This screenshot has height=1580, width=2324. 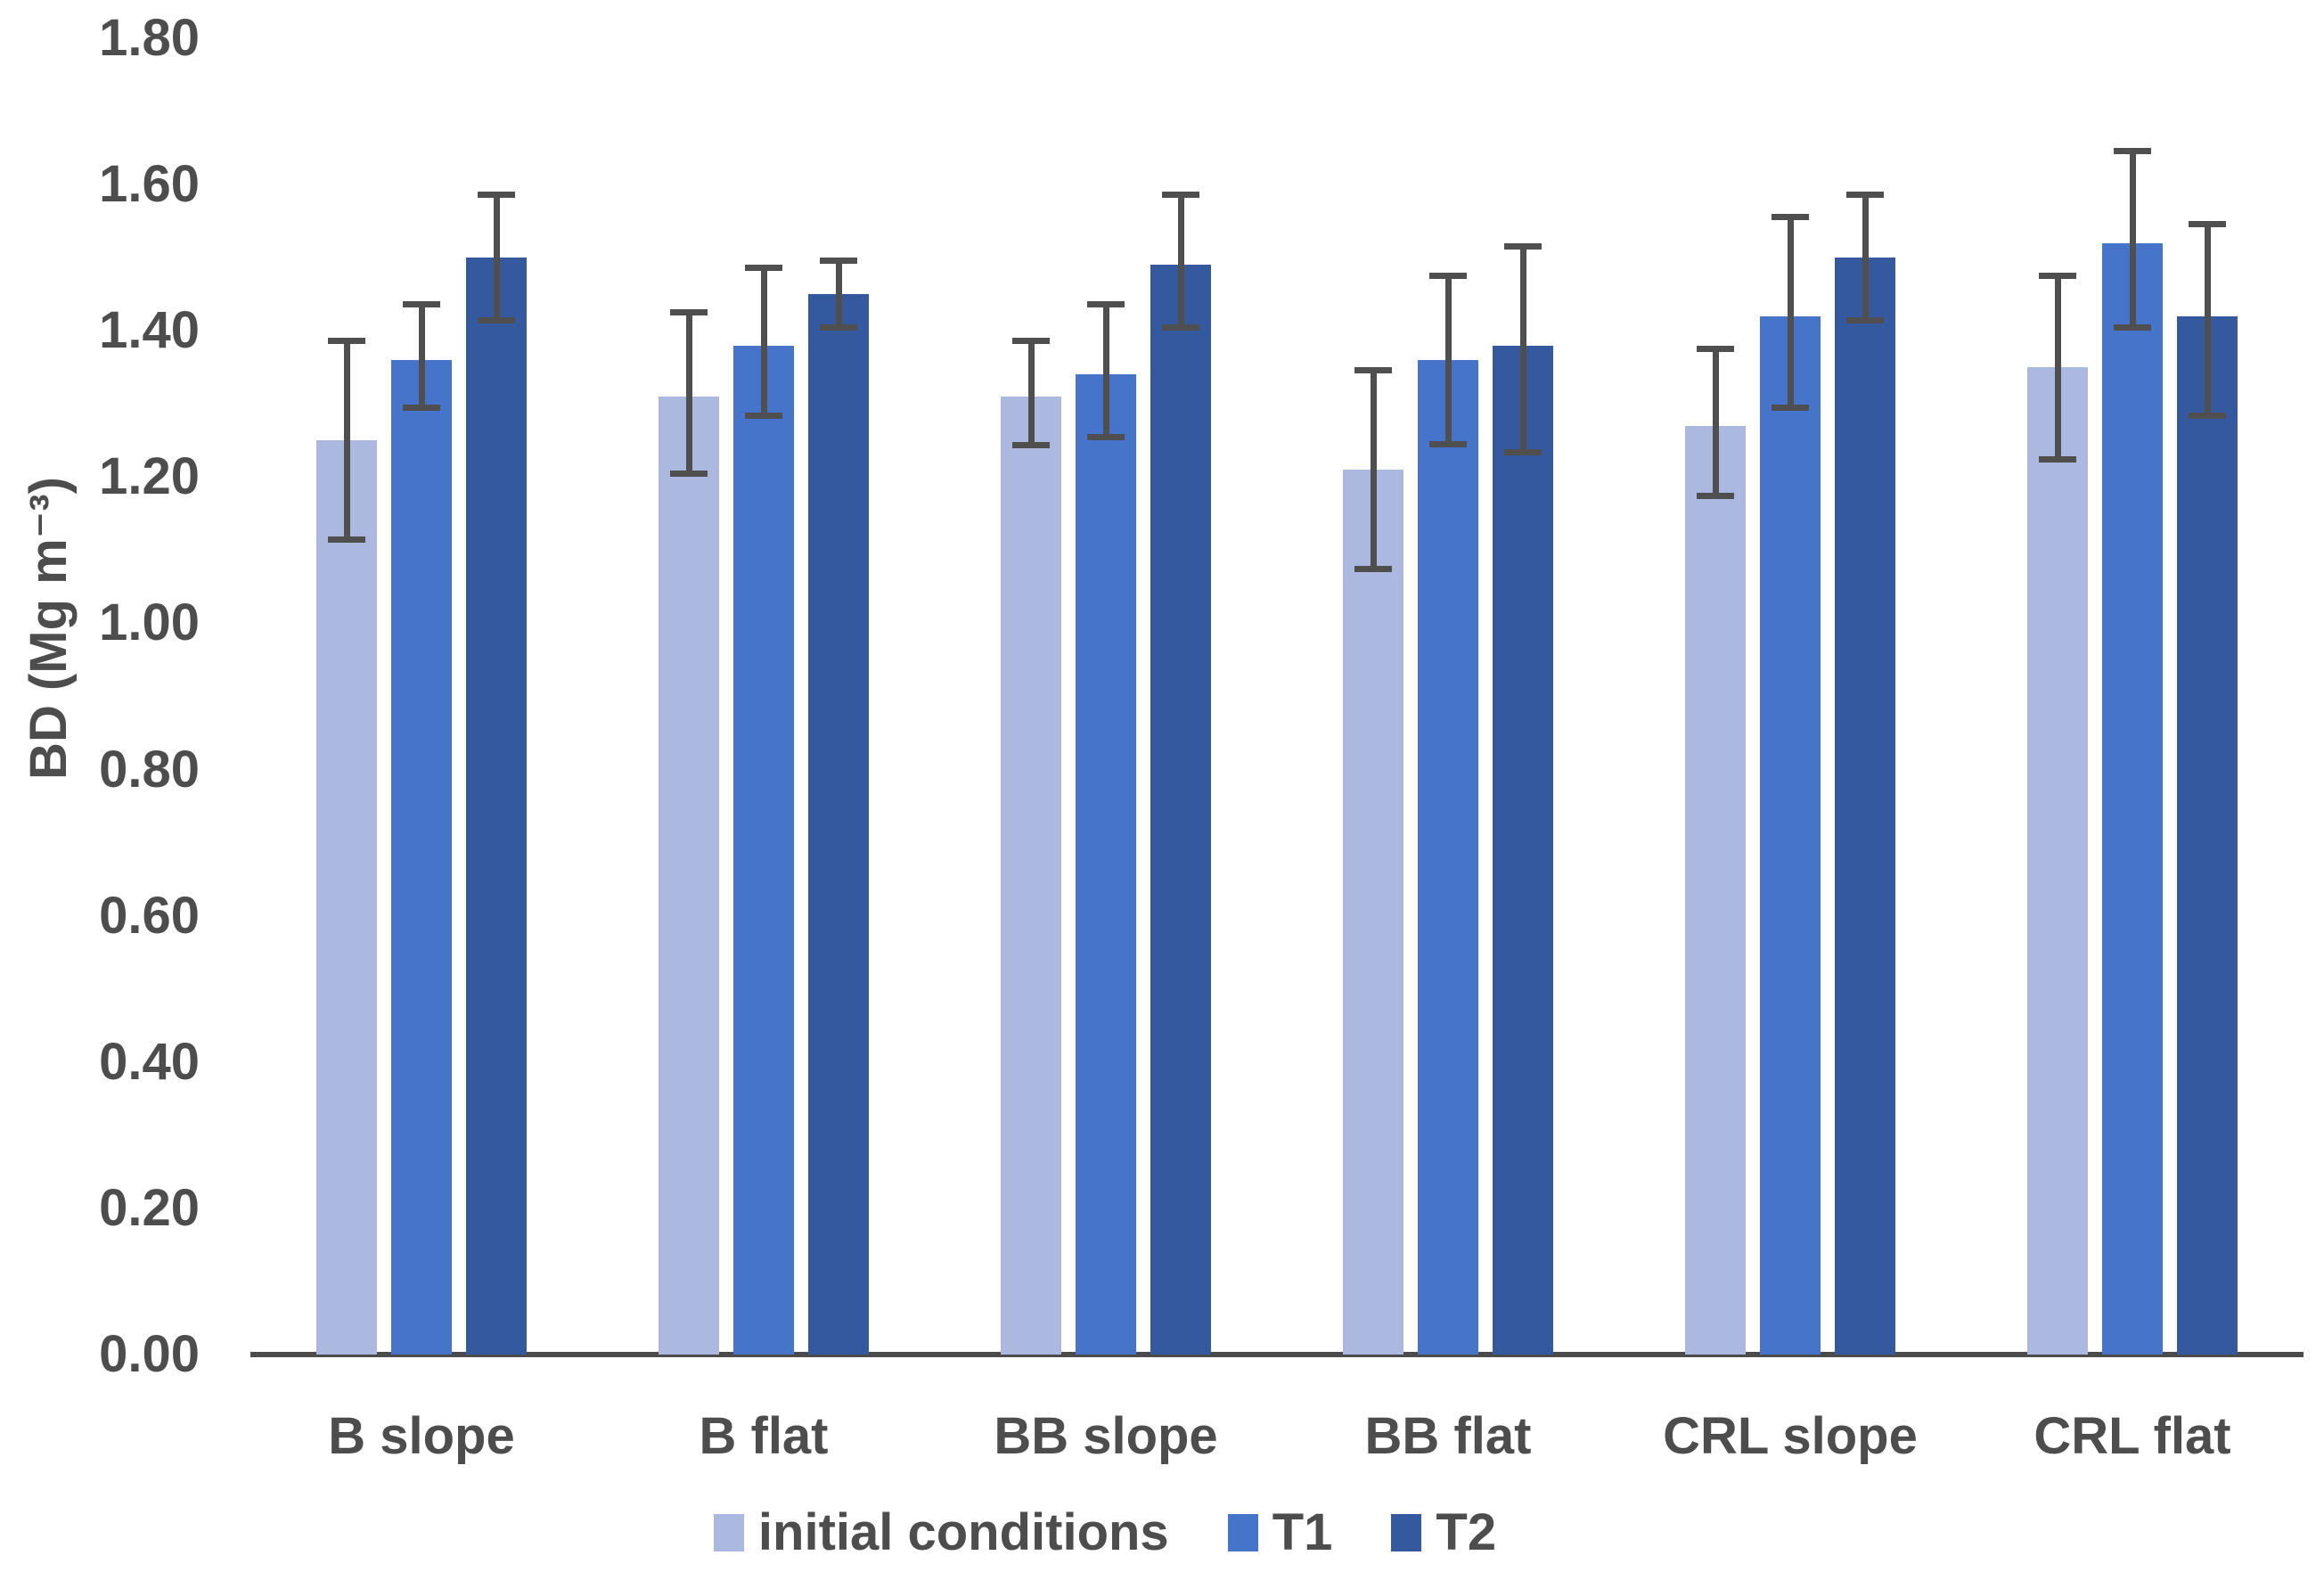 What do you see at coordinates (1865, 806) in the screenshot?
I see `bar-t2-crl-slope` at bounding box center [1865, 806].